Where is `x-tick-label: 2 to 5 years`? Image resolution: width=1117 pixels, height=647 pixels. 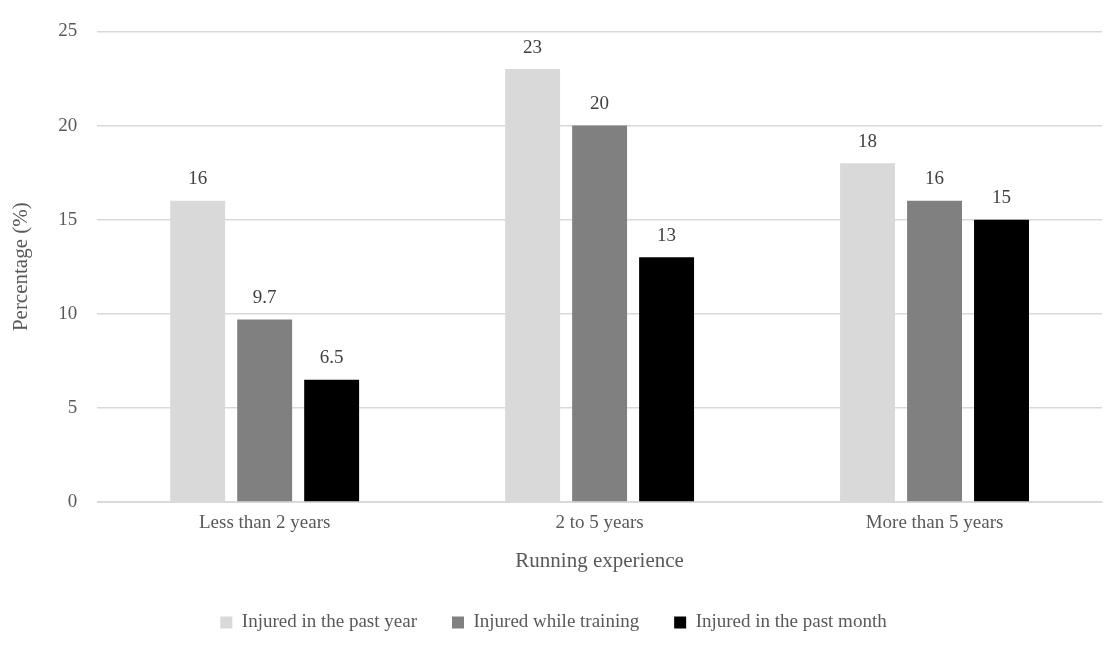
x-tick-label: 2 to 5 years is located at coordinates (599, 522).